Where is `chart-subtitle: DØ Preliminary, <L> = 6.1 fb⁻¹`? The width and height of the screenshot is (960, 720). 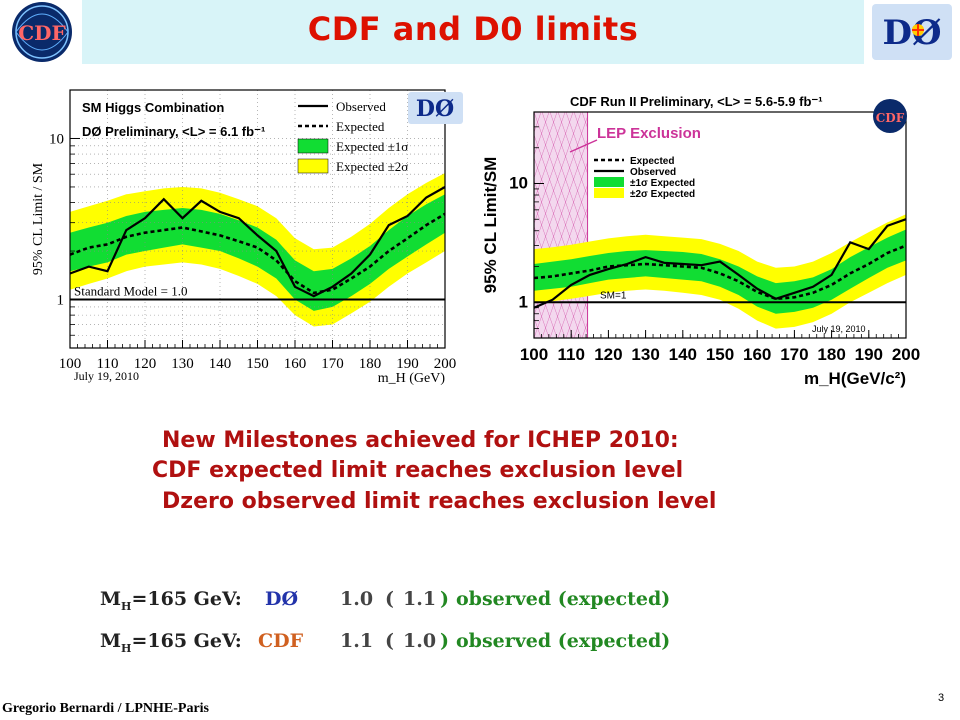 chart-subtitle: DØ Preliminary, <L> = 6.1 fb⁻¹ is located at coordinates (173, 131).